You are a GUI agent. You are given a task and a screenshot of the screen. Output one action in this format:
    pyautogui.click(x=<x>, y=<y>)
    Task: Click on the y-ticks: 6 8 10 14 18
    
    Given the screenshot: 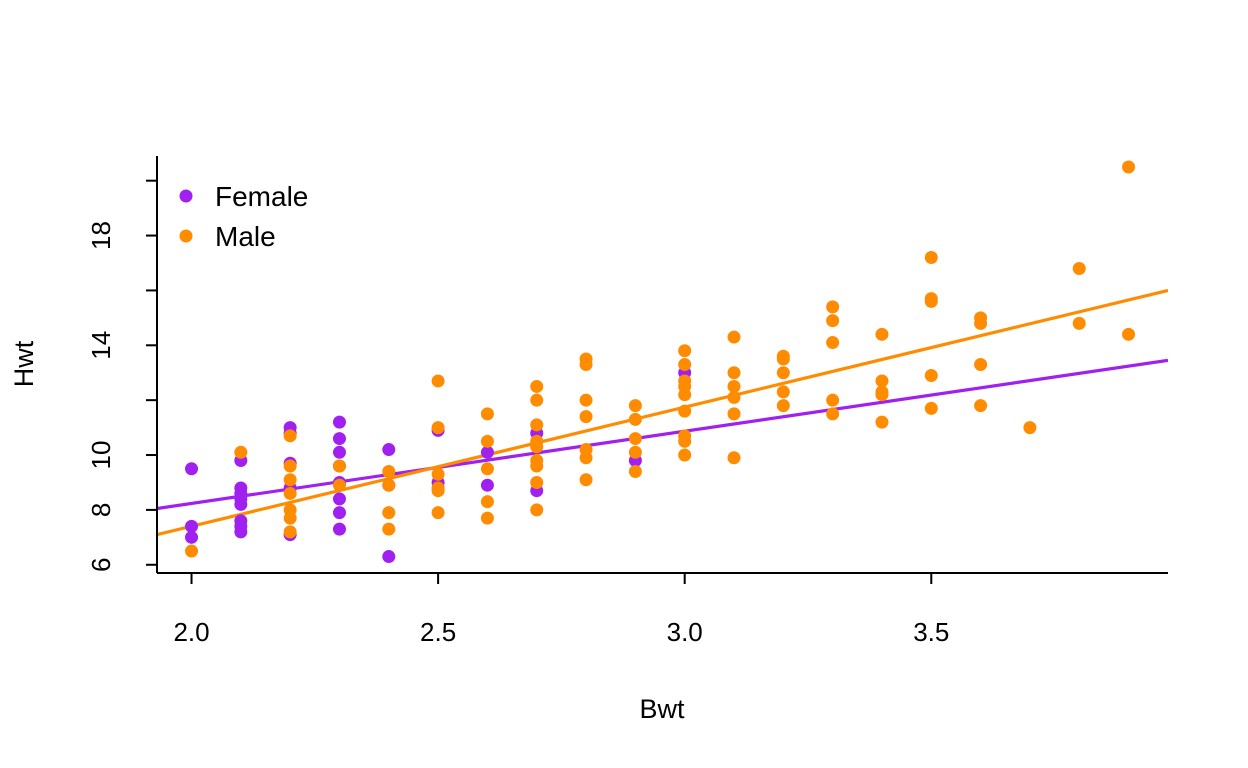 What is the action you would take?
    pyautogui.click(x=121, y=375)
    